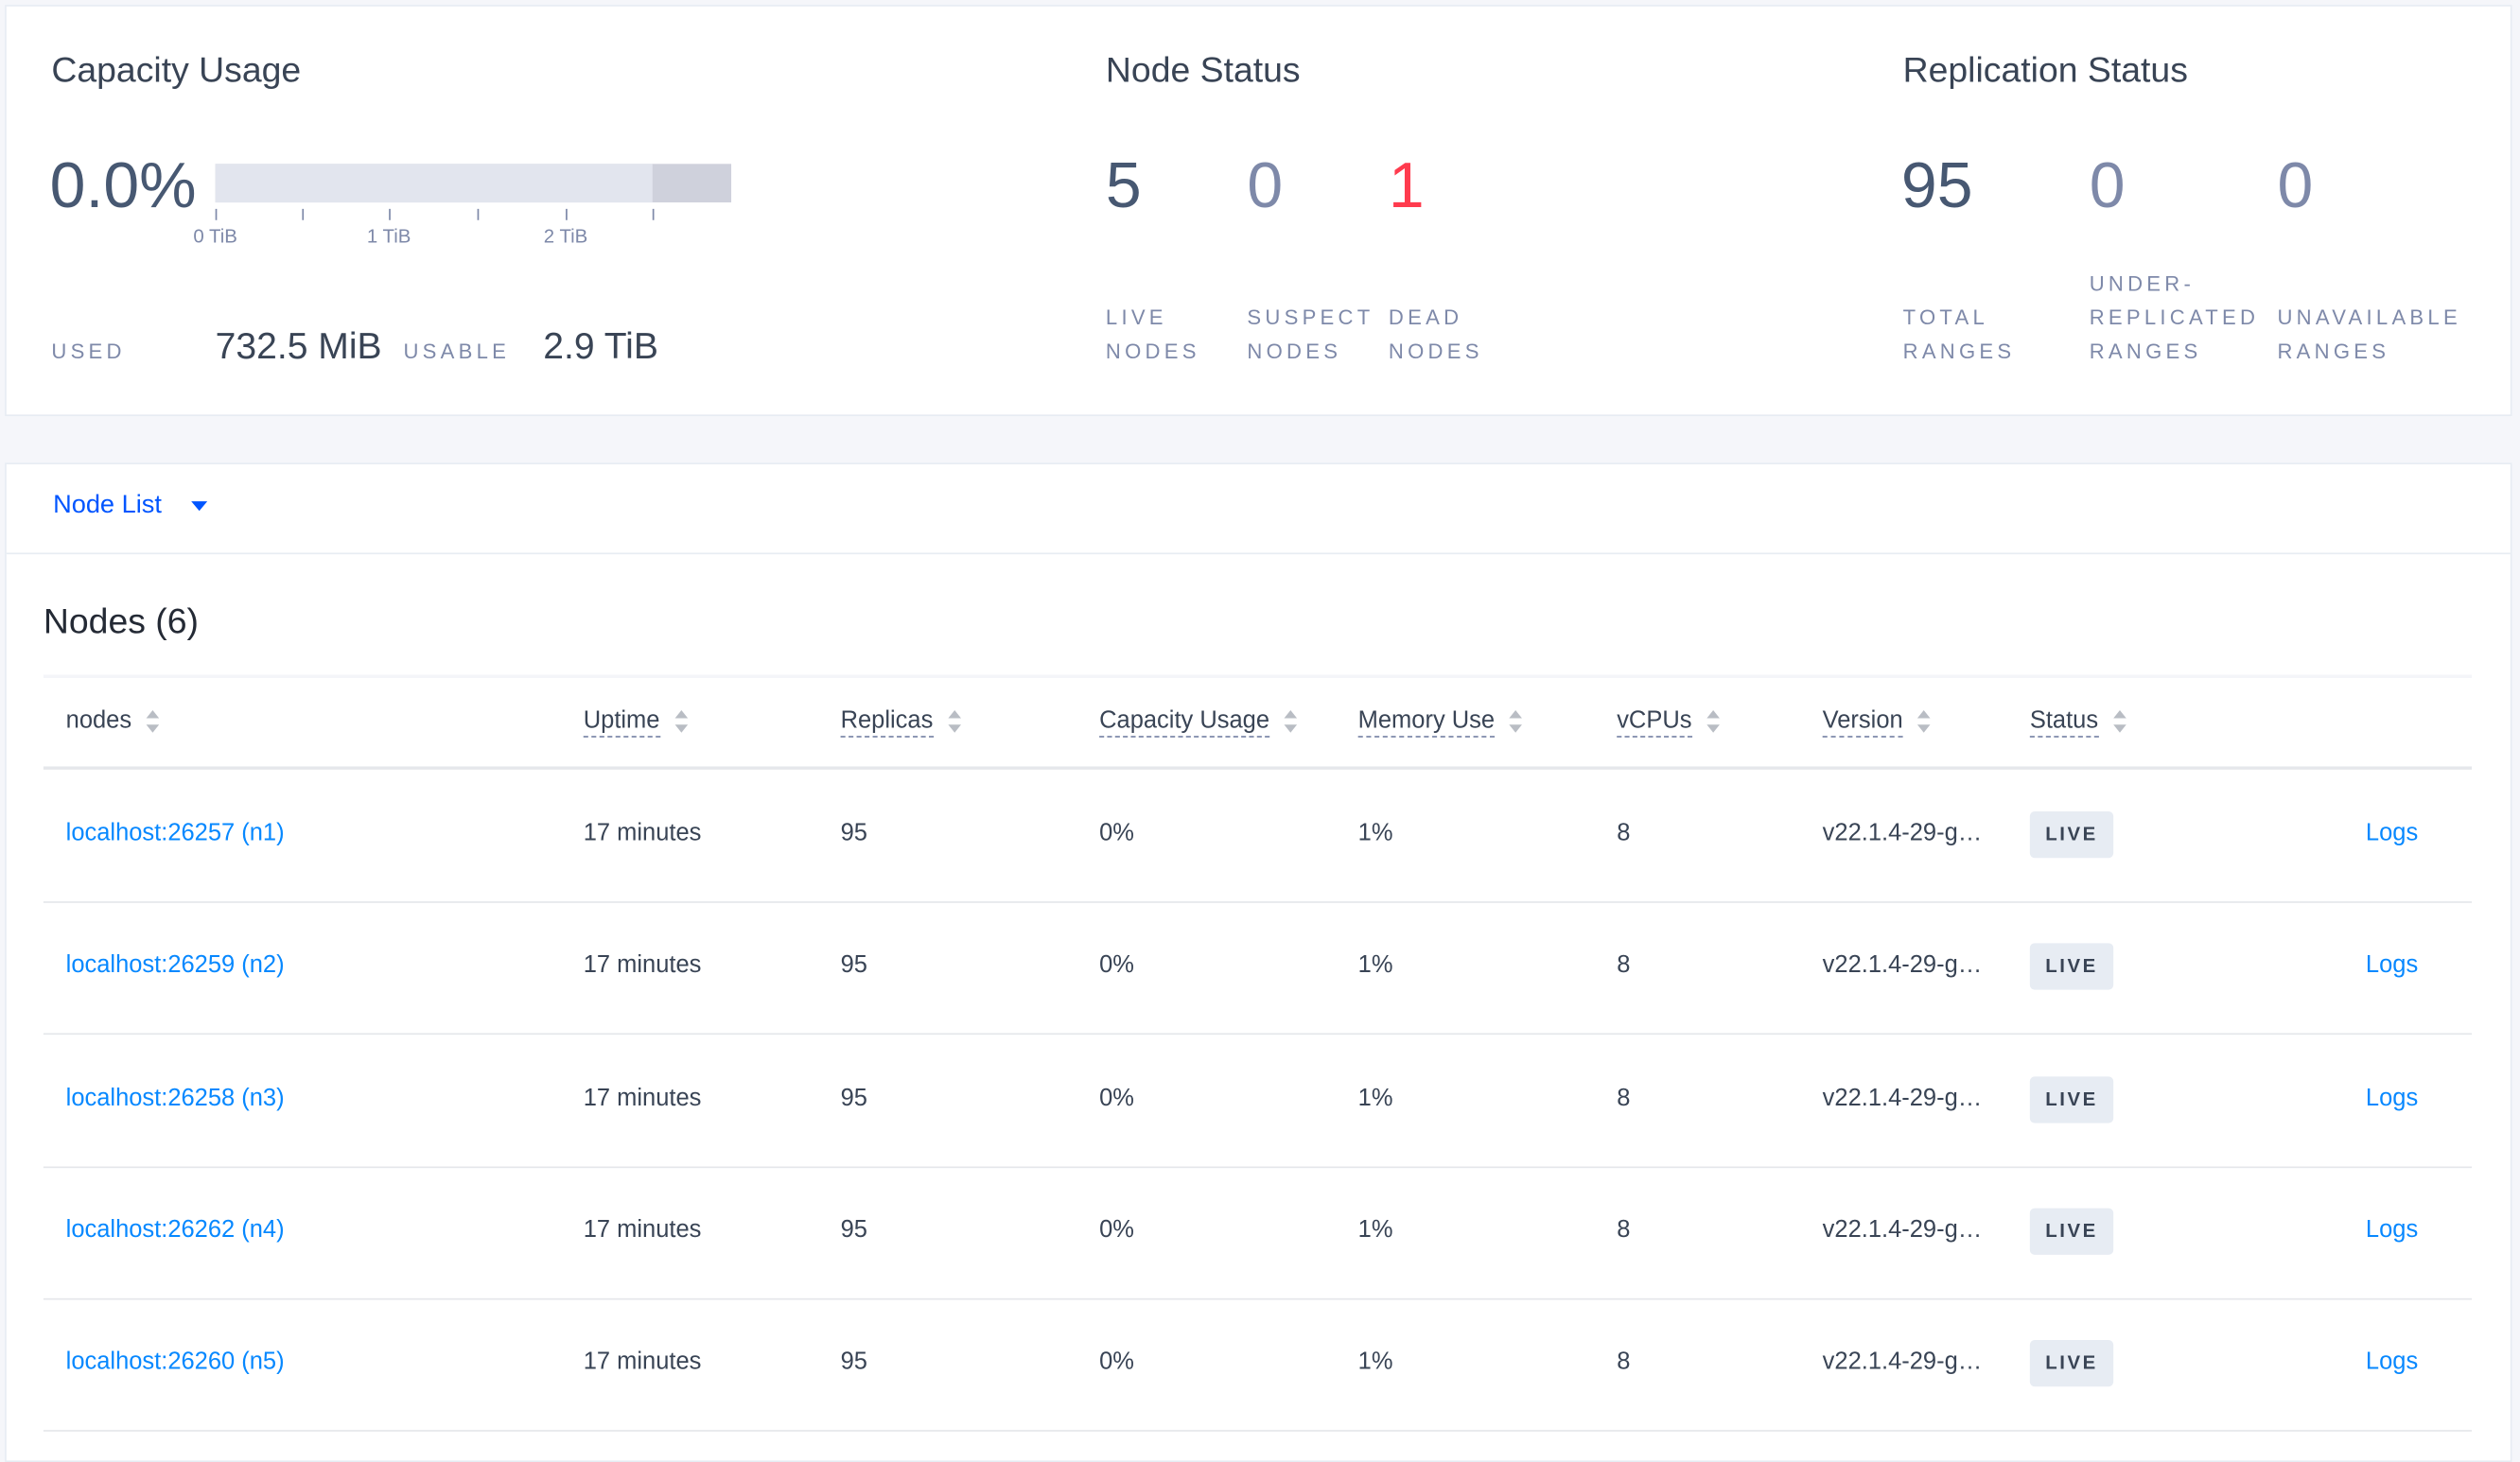 The height and width of the screenshot is (1462, 2520). Describe the element at coordinates (175, 965) in the screenshot. I see `node-link: localhost:26259 (n2)` at that location.